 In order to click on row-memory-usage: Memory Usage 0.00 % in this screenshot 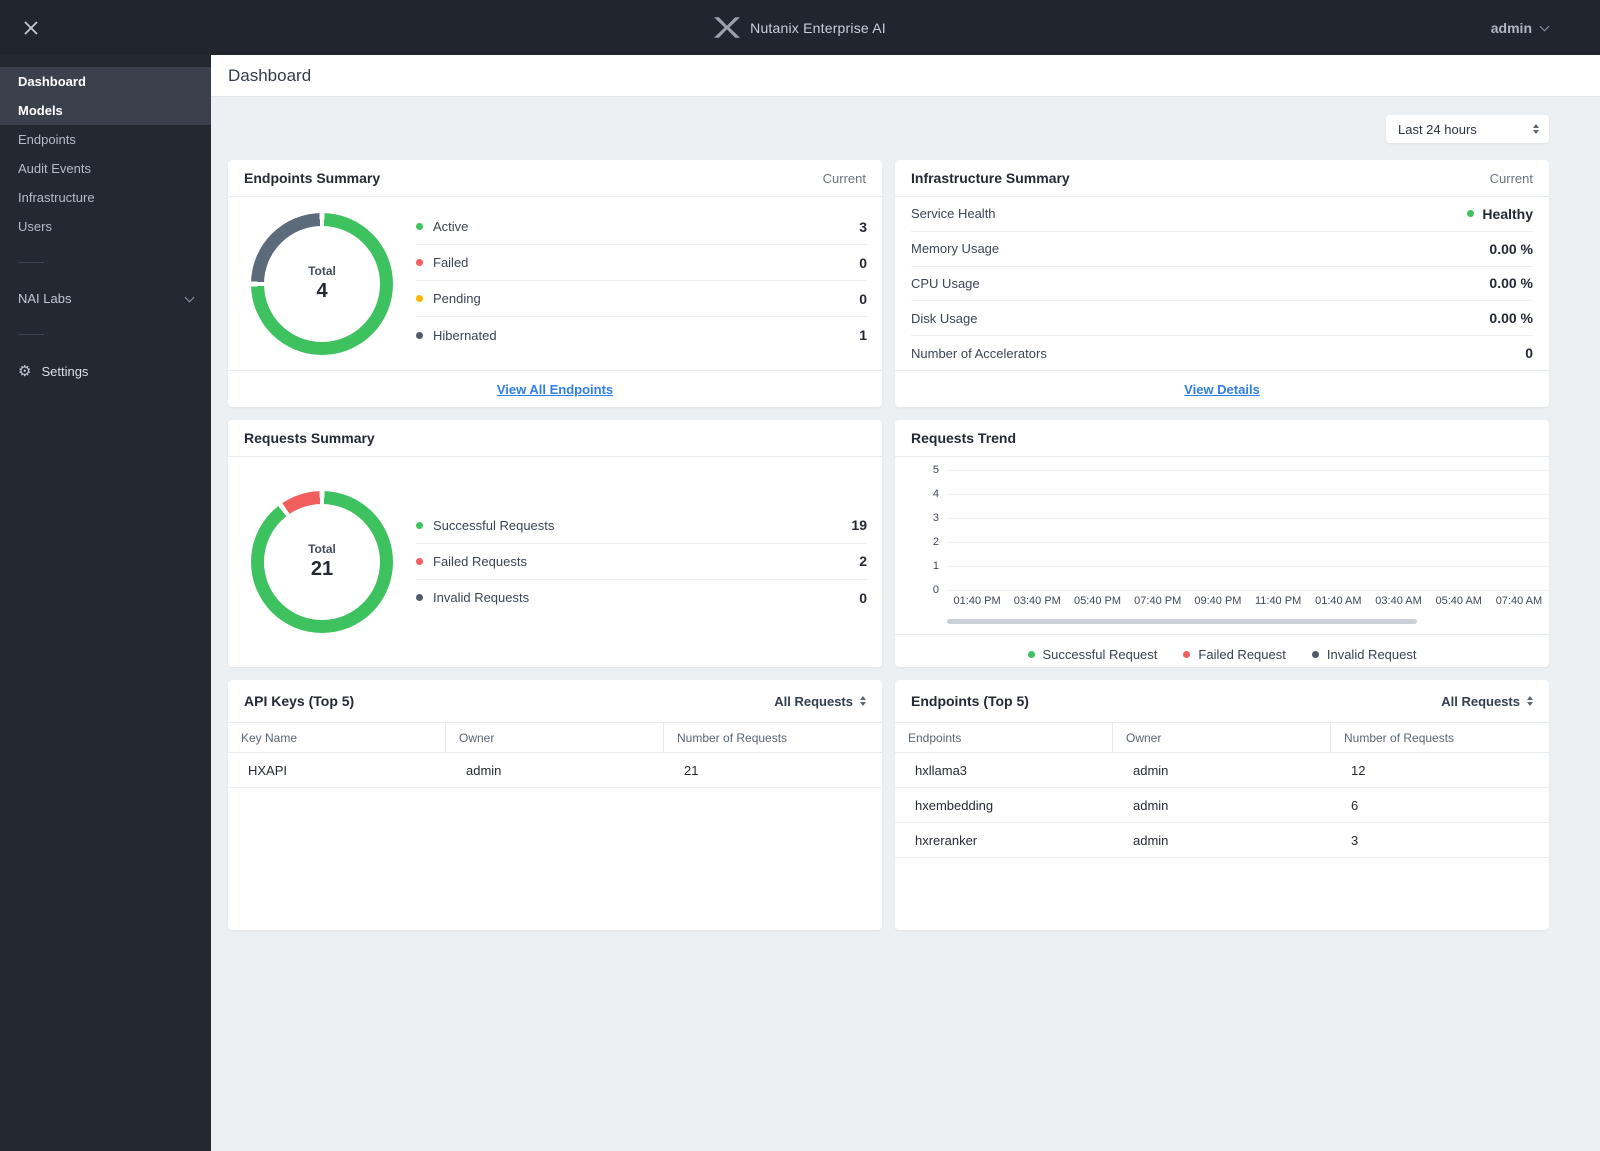, I will do `click(1222, 249)`.